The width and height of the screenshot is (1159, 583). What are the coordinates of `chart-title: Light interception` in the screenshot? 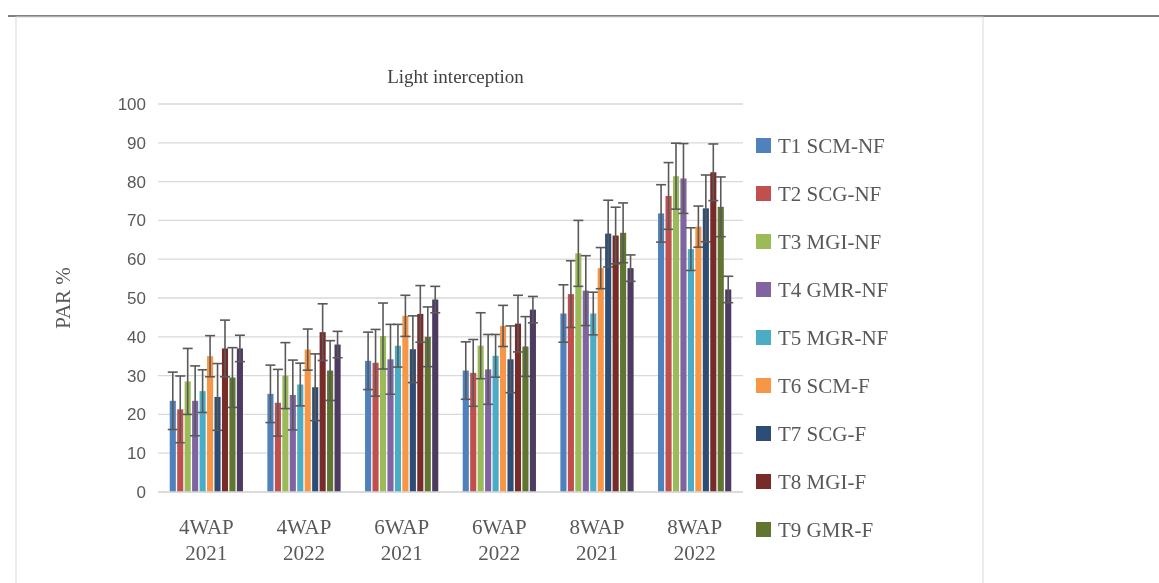 It's located at (456, 76).